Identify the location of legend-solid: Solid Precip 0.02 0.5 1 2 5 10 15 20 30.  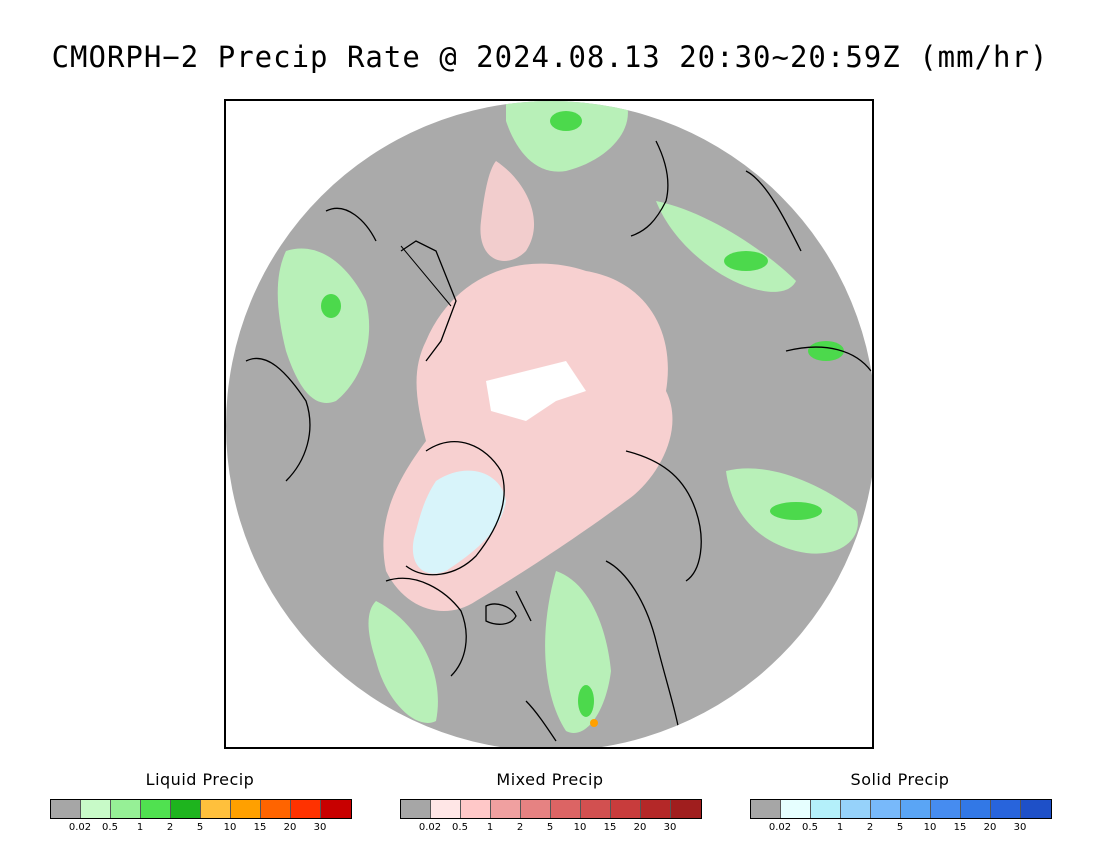
(901, 801).